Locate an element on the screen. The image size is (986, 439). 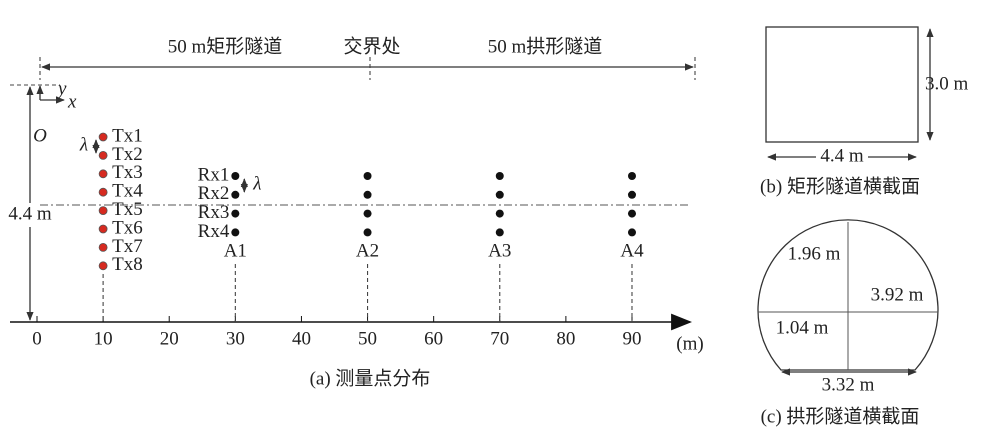
tx-label: Tx6 is located at coordinates (127, 227).